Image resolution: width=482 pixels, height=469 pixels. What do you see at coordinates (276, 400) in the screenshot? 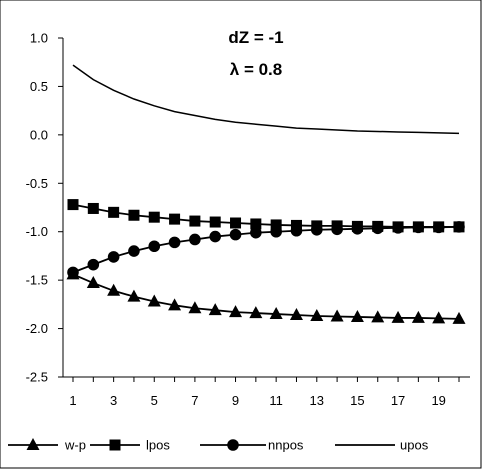
I see `x-tick-label: 11` at bounding box center [276, 400].